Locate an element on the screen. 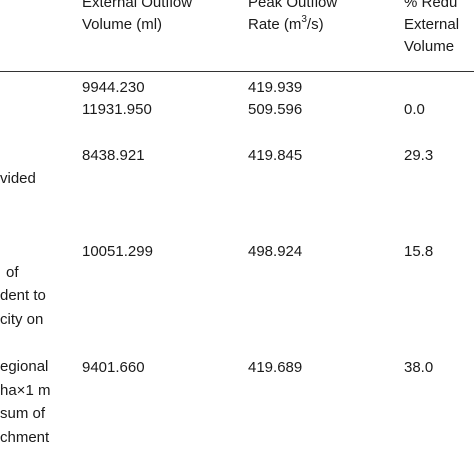 The image size is (474, 474). header-peak: Peak Outflow Rate (m3/s) is located at coordinates (292, 18).